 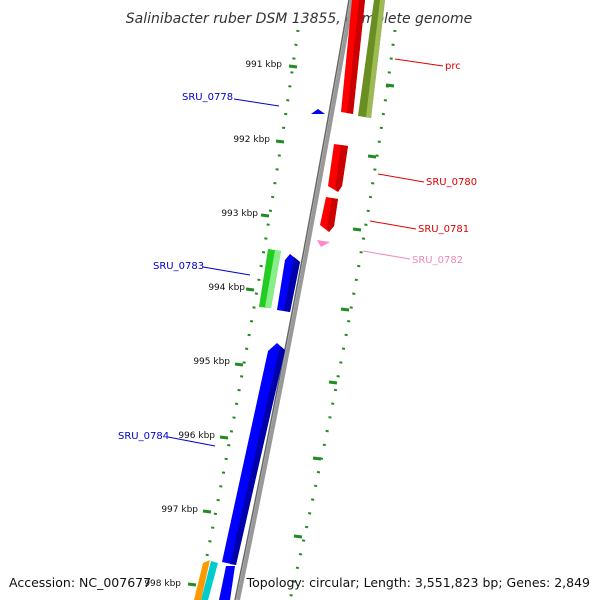 What do you see at coordinates (273, 279) in the screenshot?
I see `gene-sru-0783-green-shade` at bounding box center [273, 279].